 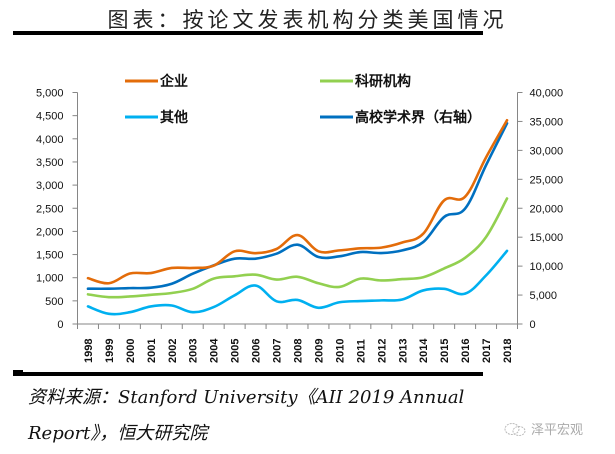 What do you see at coordinates (215, 350) in the screenshot?
I see `x-tick-label: 2004` at bounding box center [215, 350].